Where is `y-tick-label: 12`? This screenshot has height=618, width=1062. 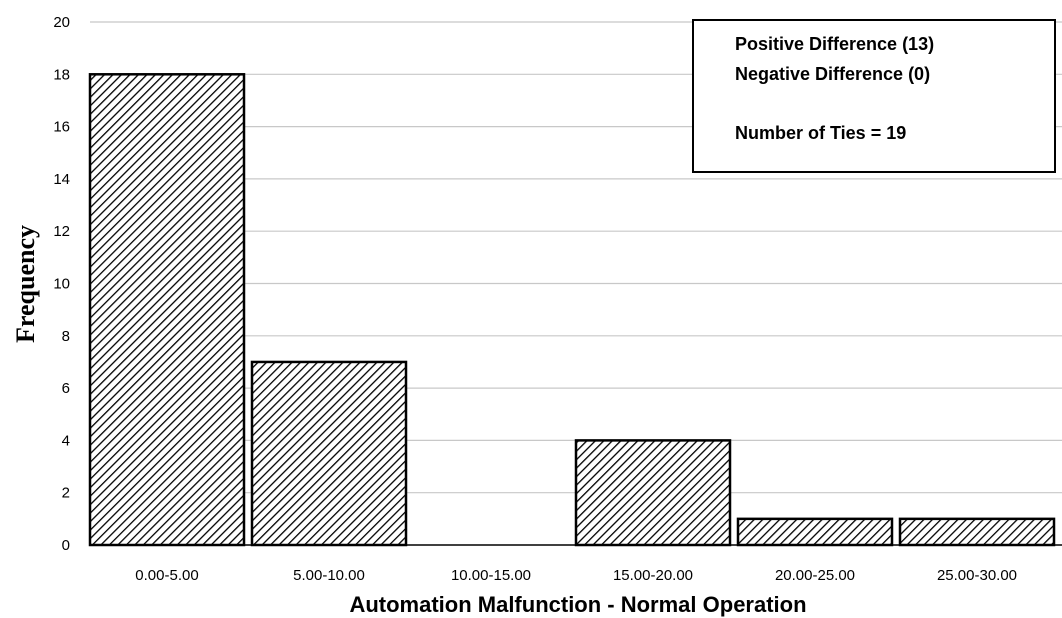
y-tick-label: 12 is located at coordinates (61, 231).